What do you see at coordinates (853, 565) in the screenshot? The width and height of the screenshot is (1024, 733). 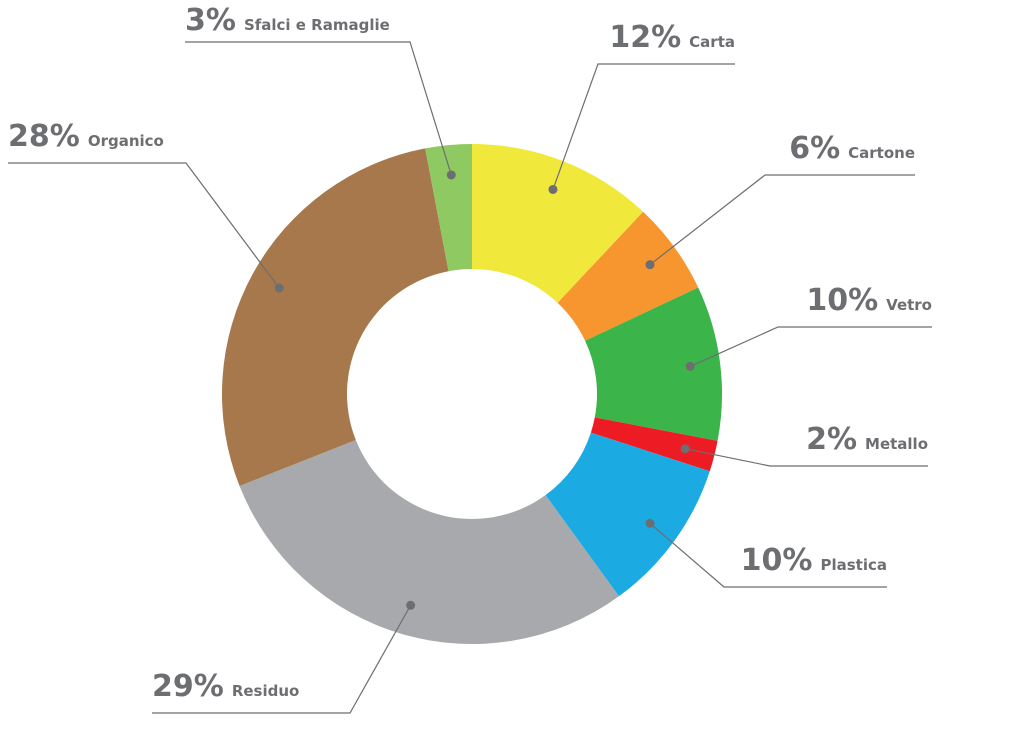 I see `slice-name: Plastica` at bounding box center [853, 565].